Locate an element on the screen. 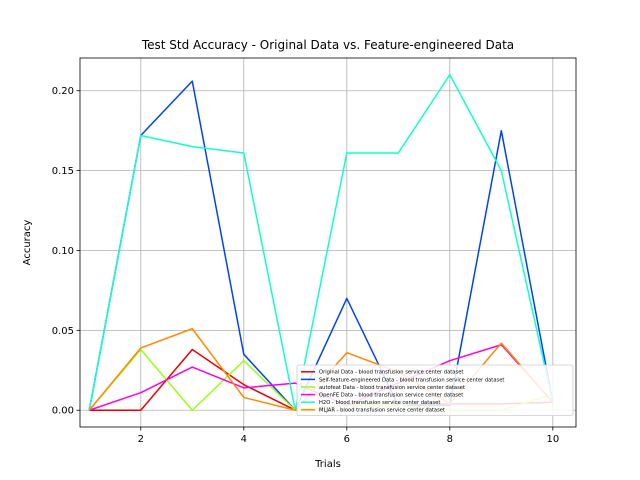 The width and height of the screenshot is (640, 480). y-tick-label: 0.20 is located at coordinates (63, 91).